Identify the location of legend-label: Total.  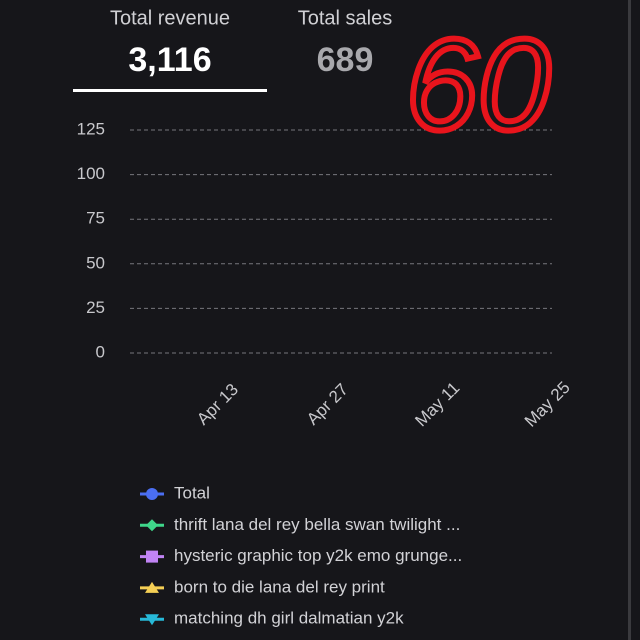
(192, 492).